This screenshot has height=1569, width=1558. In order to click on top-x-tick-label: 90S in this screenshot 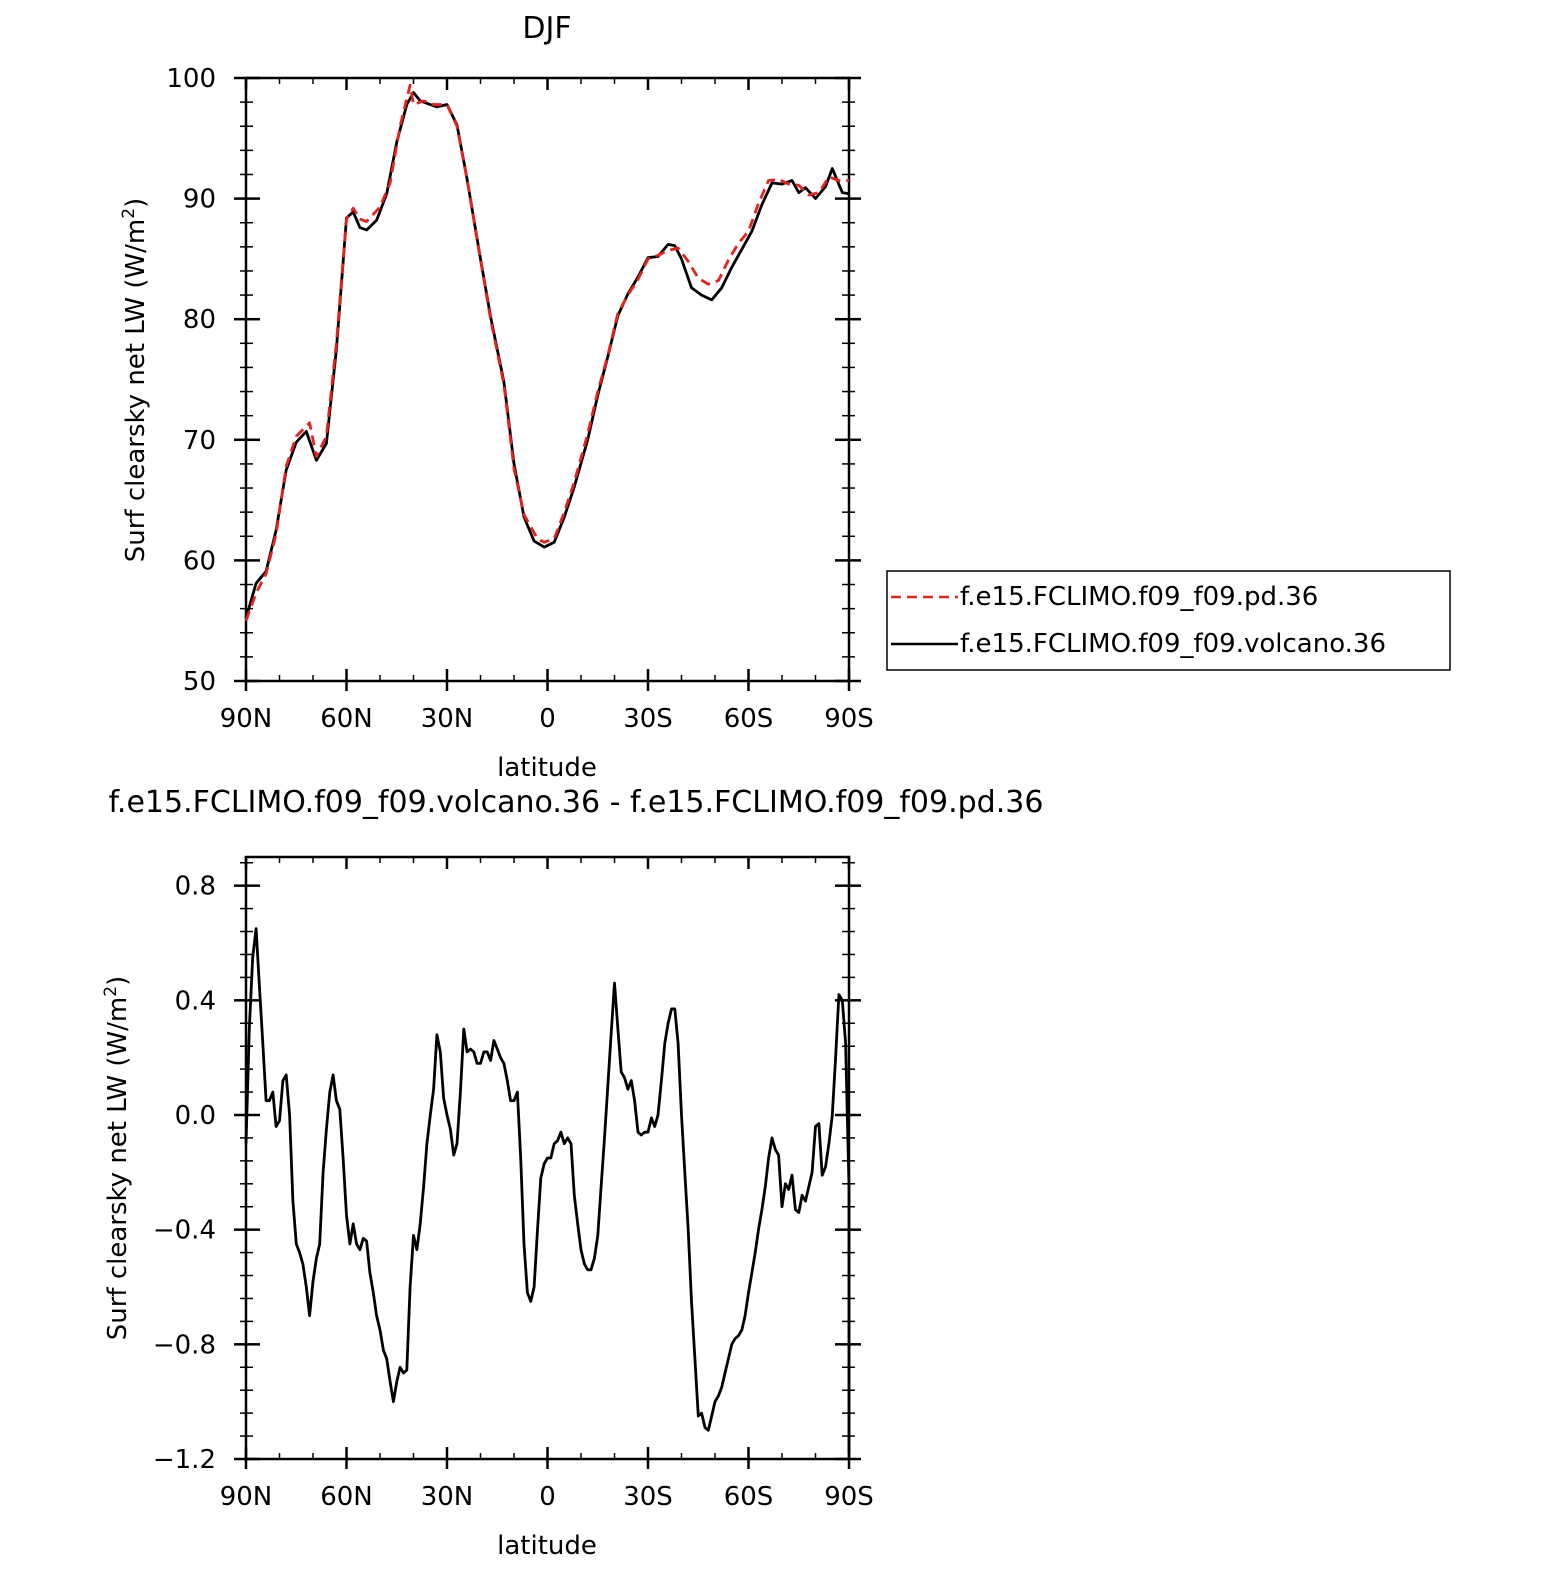, I will do `click(849, 719)`.